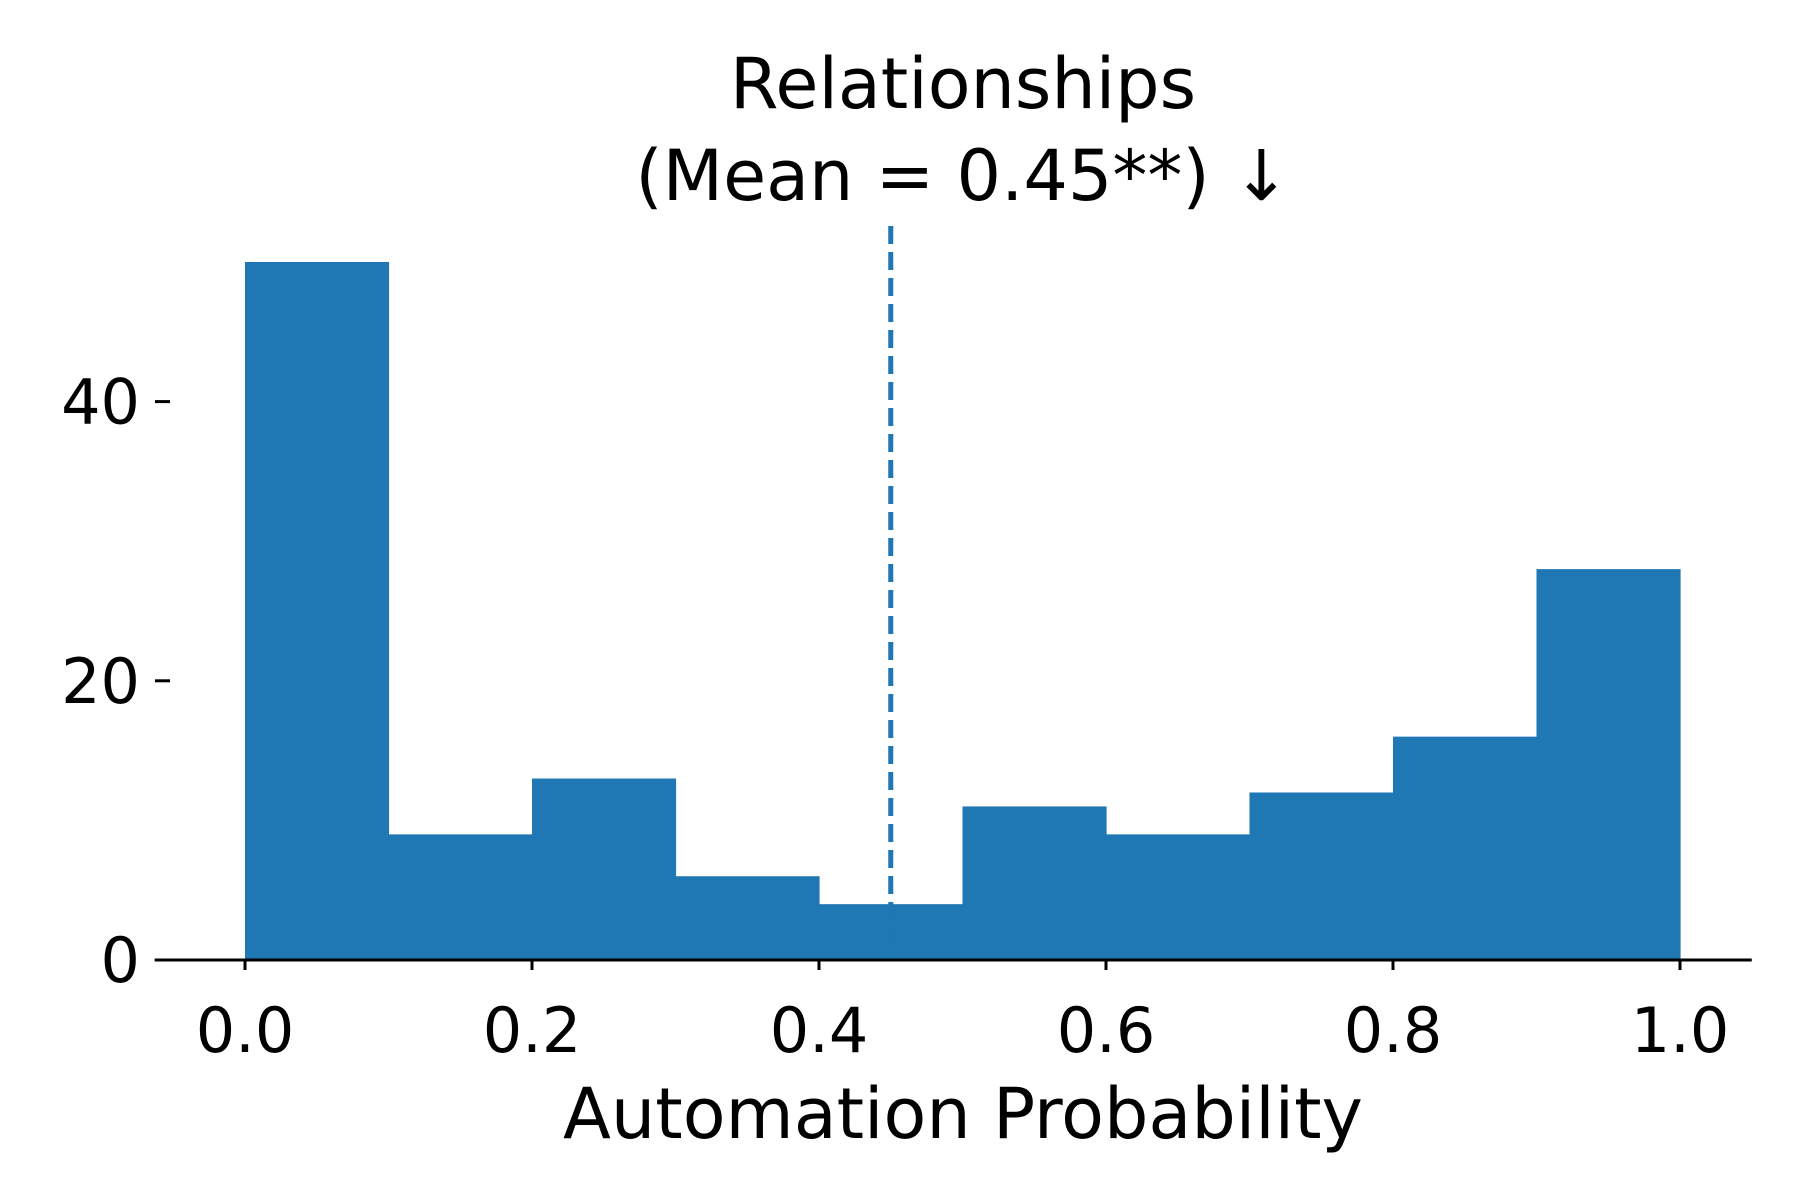 The width and height of the screenshot is (1800, 1200). I want to click on y-axis: 0 20 40, so click(115, 681).